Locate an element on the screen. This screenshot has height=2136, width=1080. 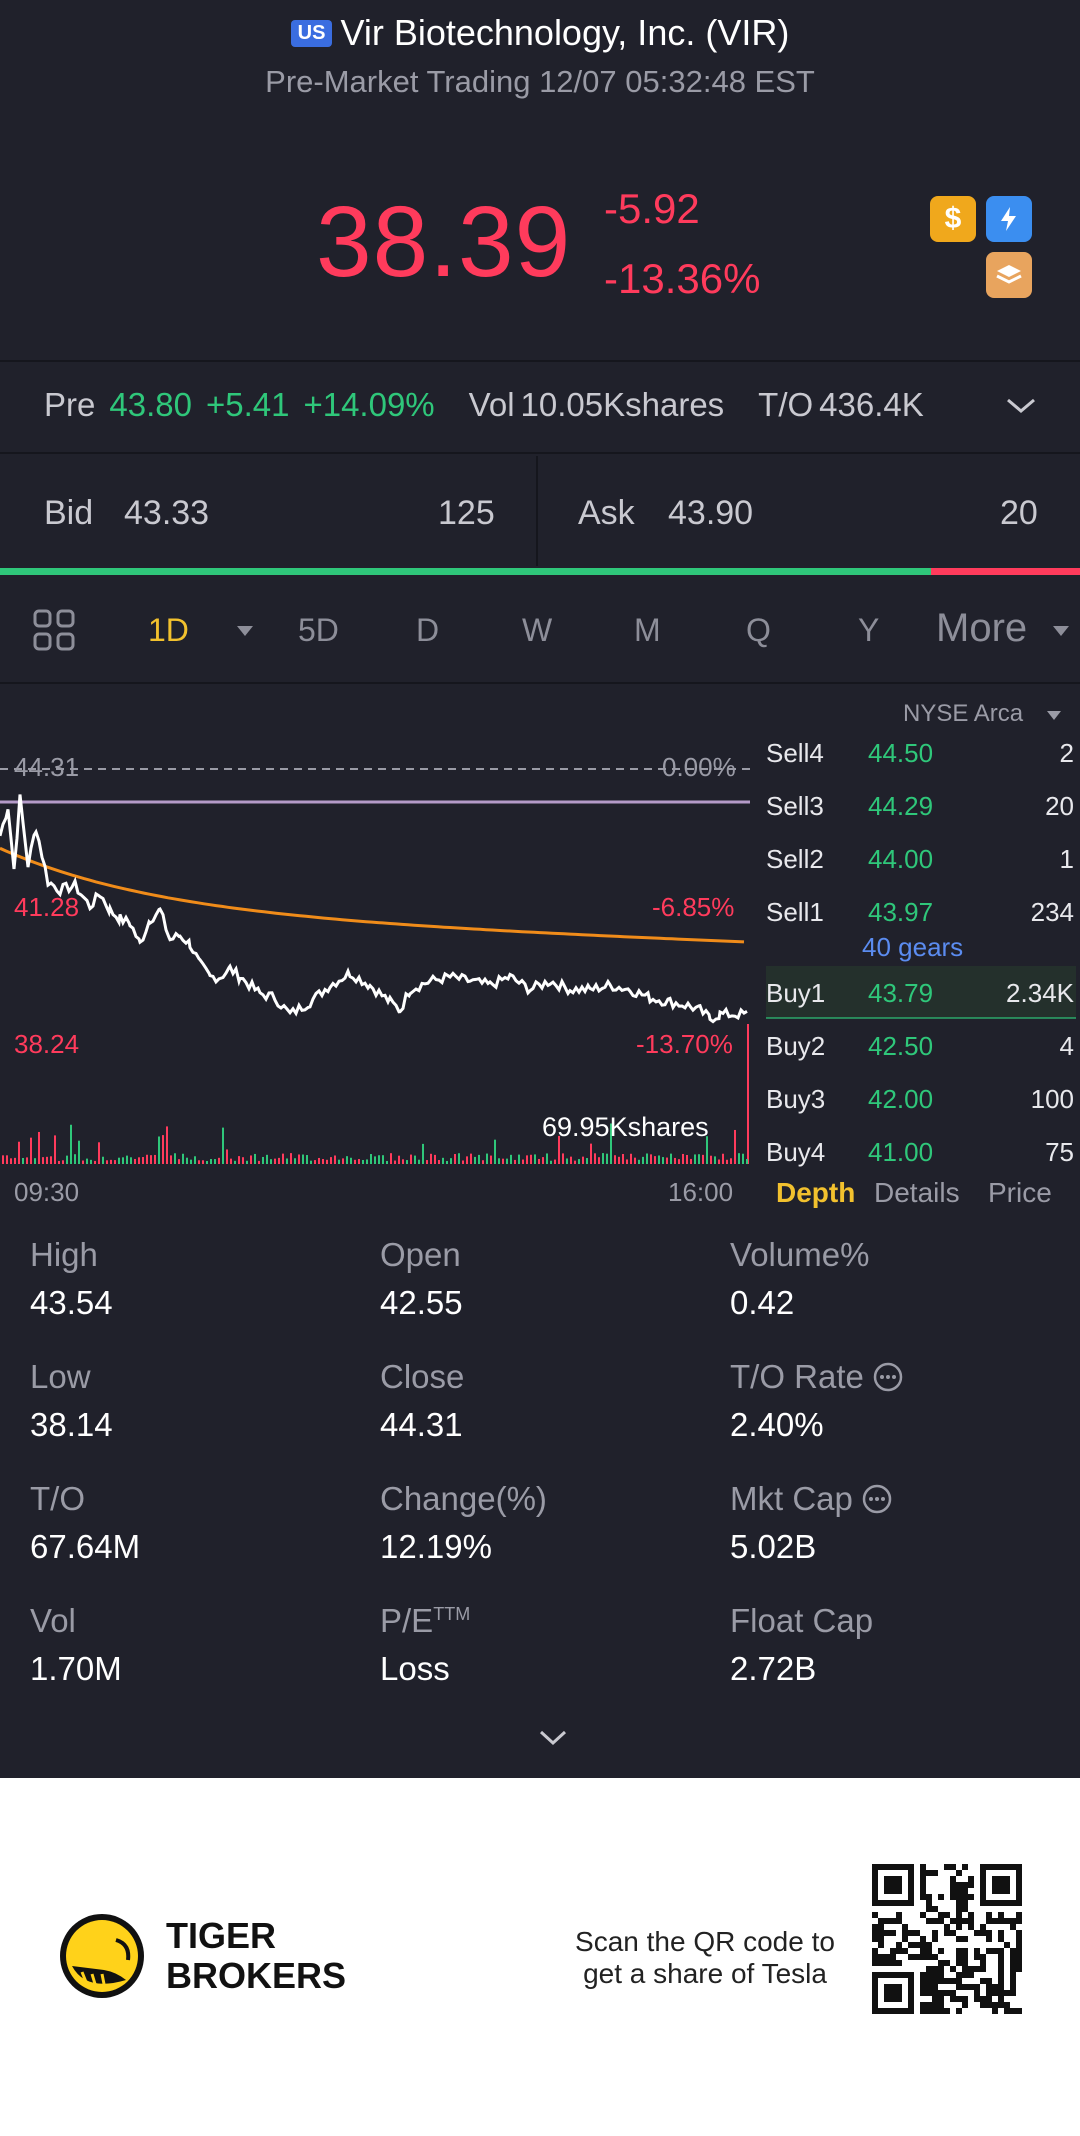
tab-1d: 1D is located at coordinates (168, 630).